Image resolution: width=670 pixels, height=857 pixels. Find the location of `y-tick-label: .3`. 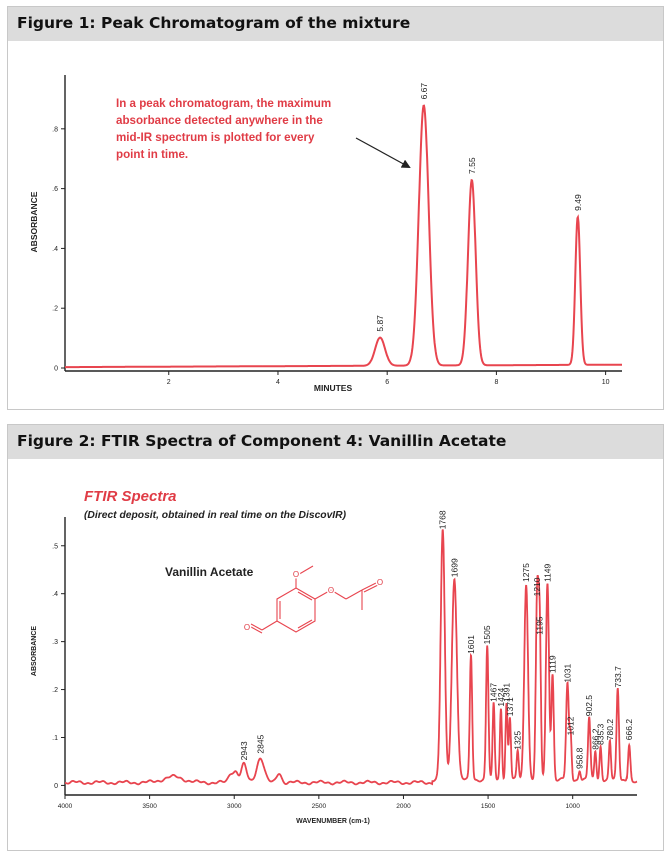

y-tick-label: .3 is located at coordinates (55, 642).